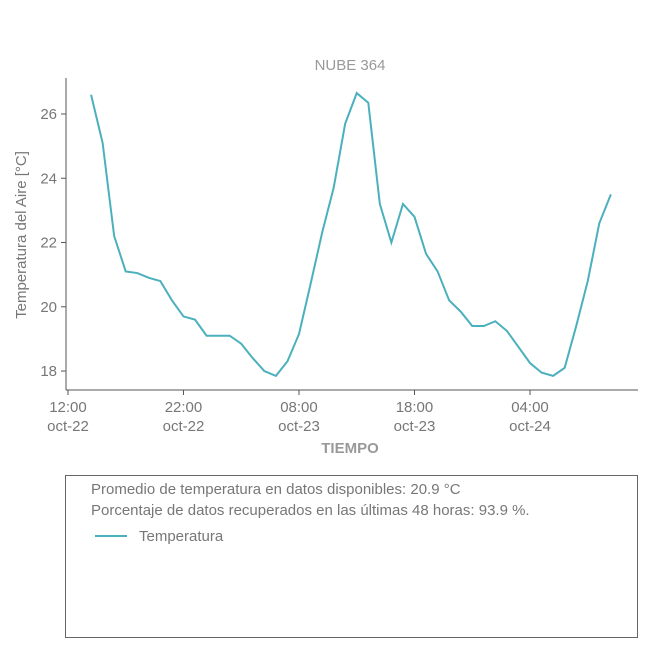 Image resolution: width=650 pixels, height=650 pixels. I want to click on x-tick-label: oct-24, so click(530, 426).